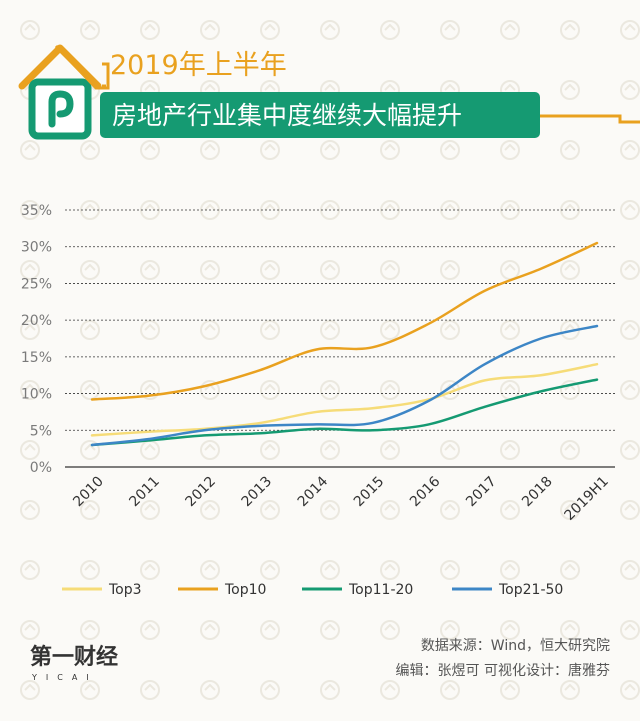  I want to click on data-source: 数据来源：Wind，恒大研究院, so click(515, 646).